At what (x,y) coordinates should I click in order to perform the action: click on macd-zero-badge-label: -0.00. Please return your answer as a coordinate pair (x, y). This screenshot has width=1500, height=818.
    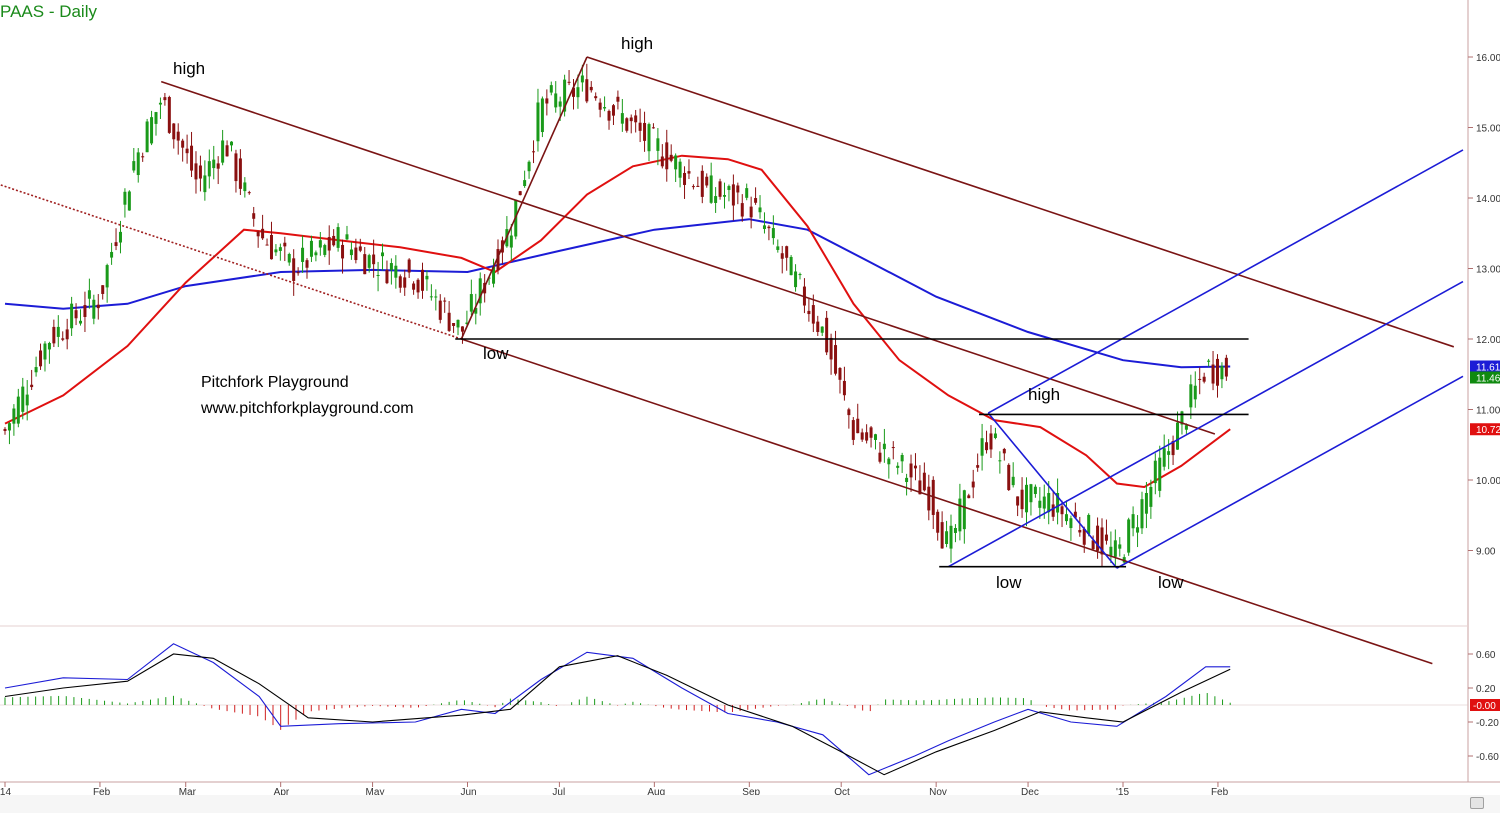
    Looking at the image, I should click on (1484, 706).